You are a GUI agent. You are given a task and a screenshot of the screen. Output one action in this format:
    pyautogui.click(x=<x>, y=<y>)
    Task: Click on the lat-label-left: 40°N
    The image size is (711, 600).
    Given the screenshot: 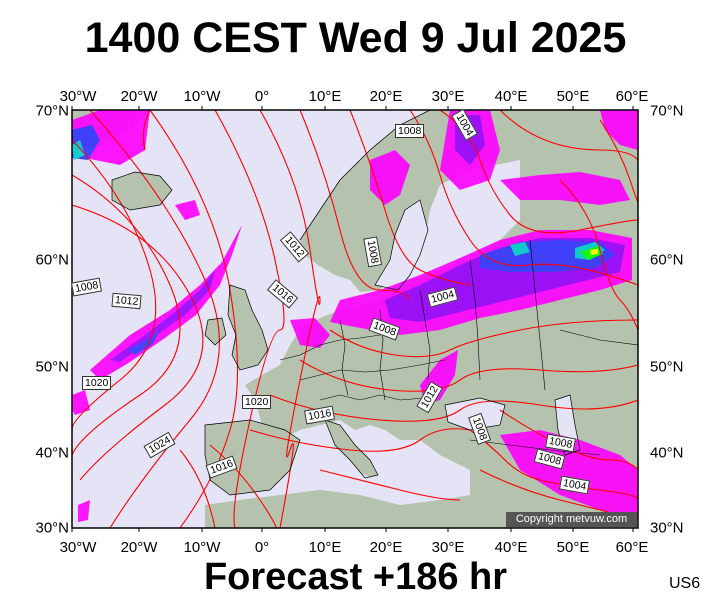 What is the action you would take?
    pyautogui.click(x=52, y=453)
    